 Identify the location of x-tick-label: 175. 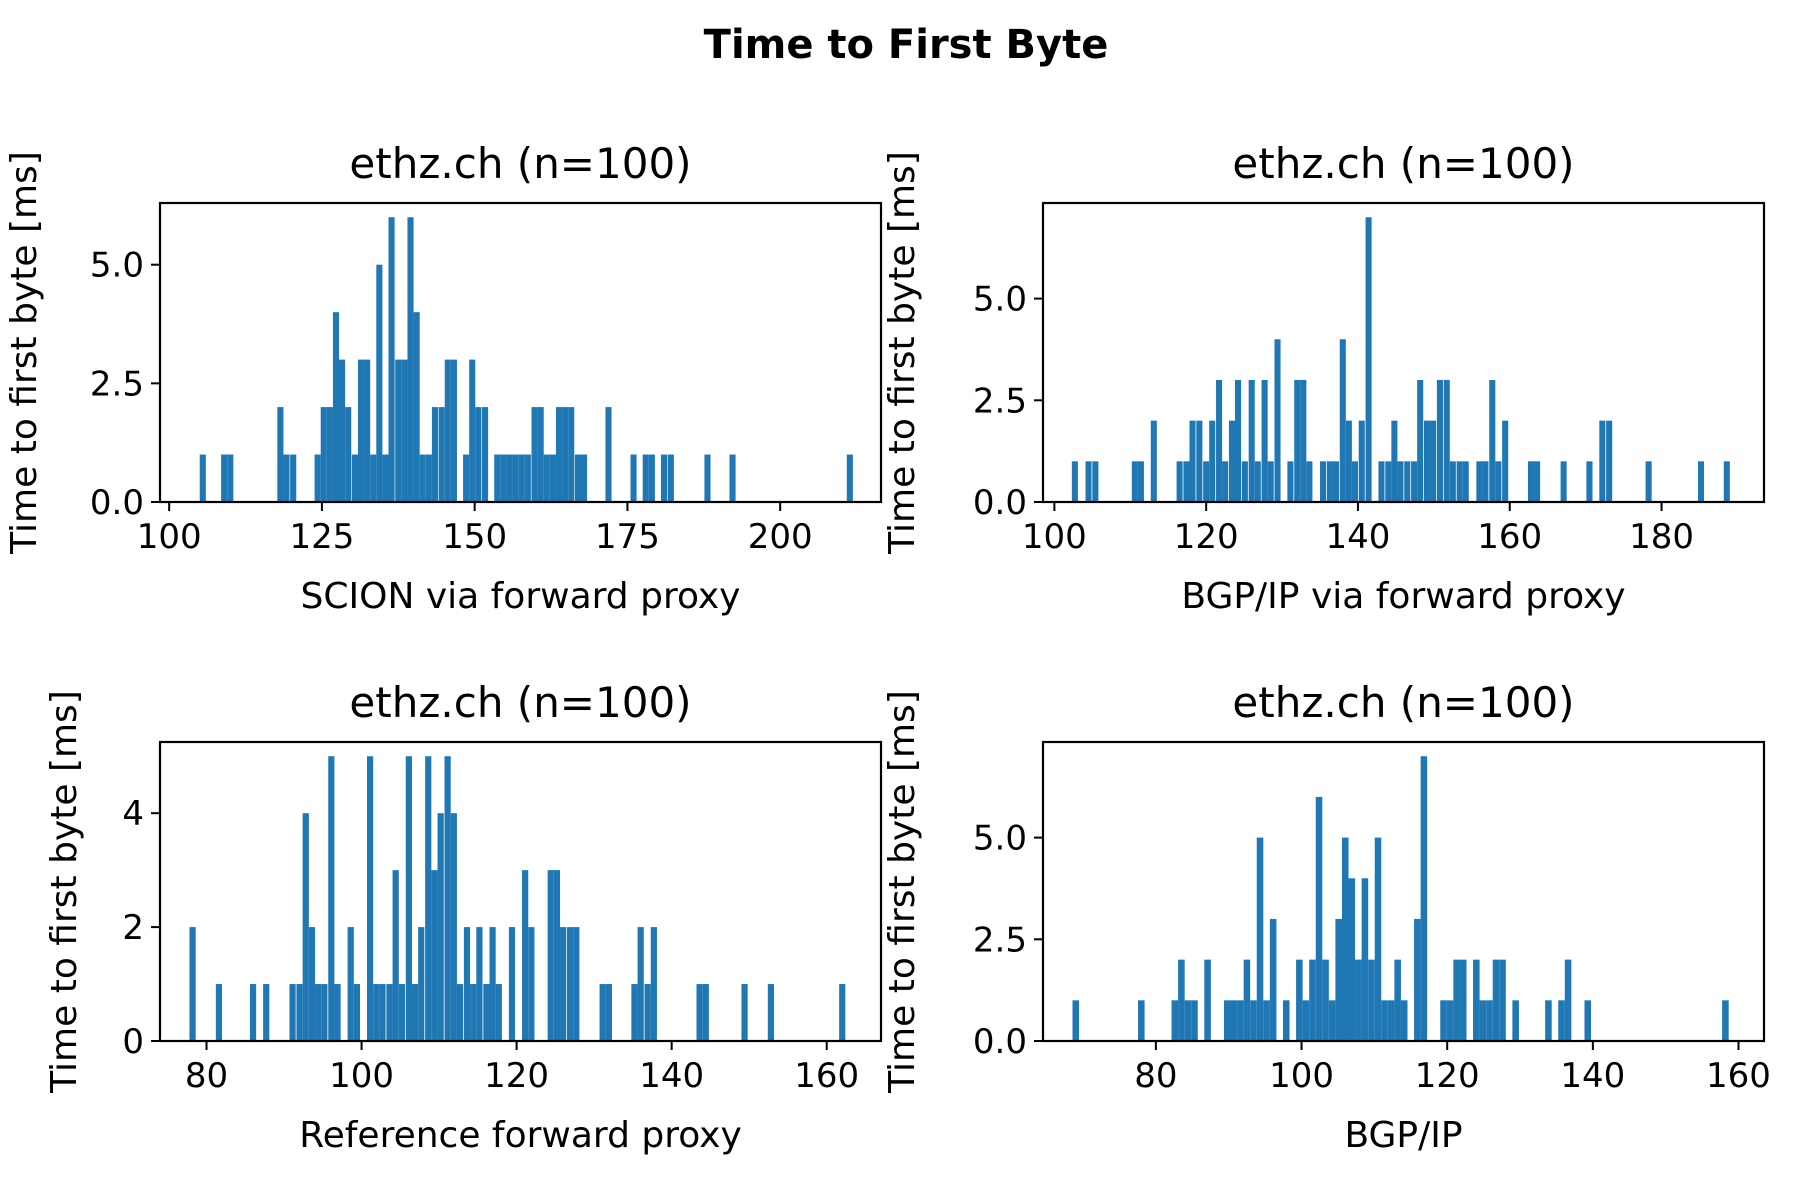
(627, 537).